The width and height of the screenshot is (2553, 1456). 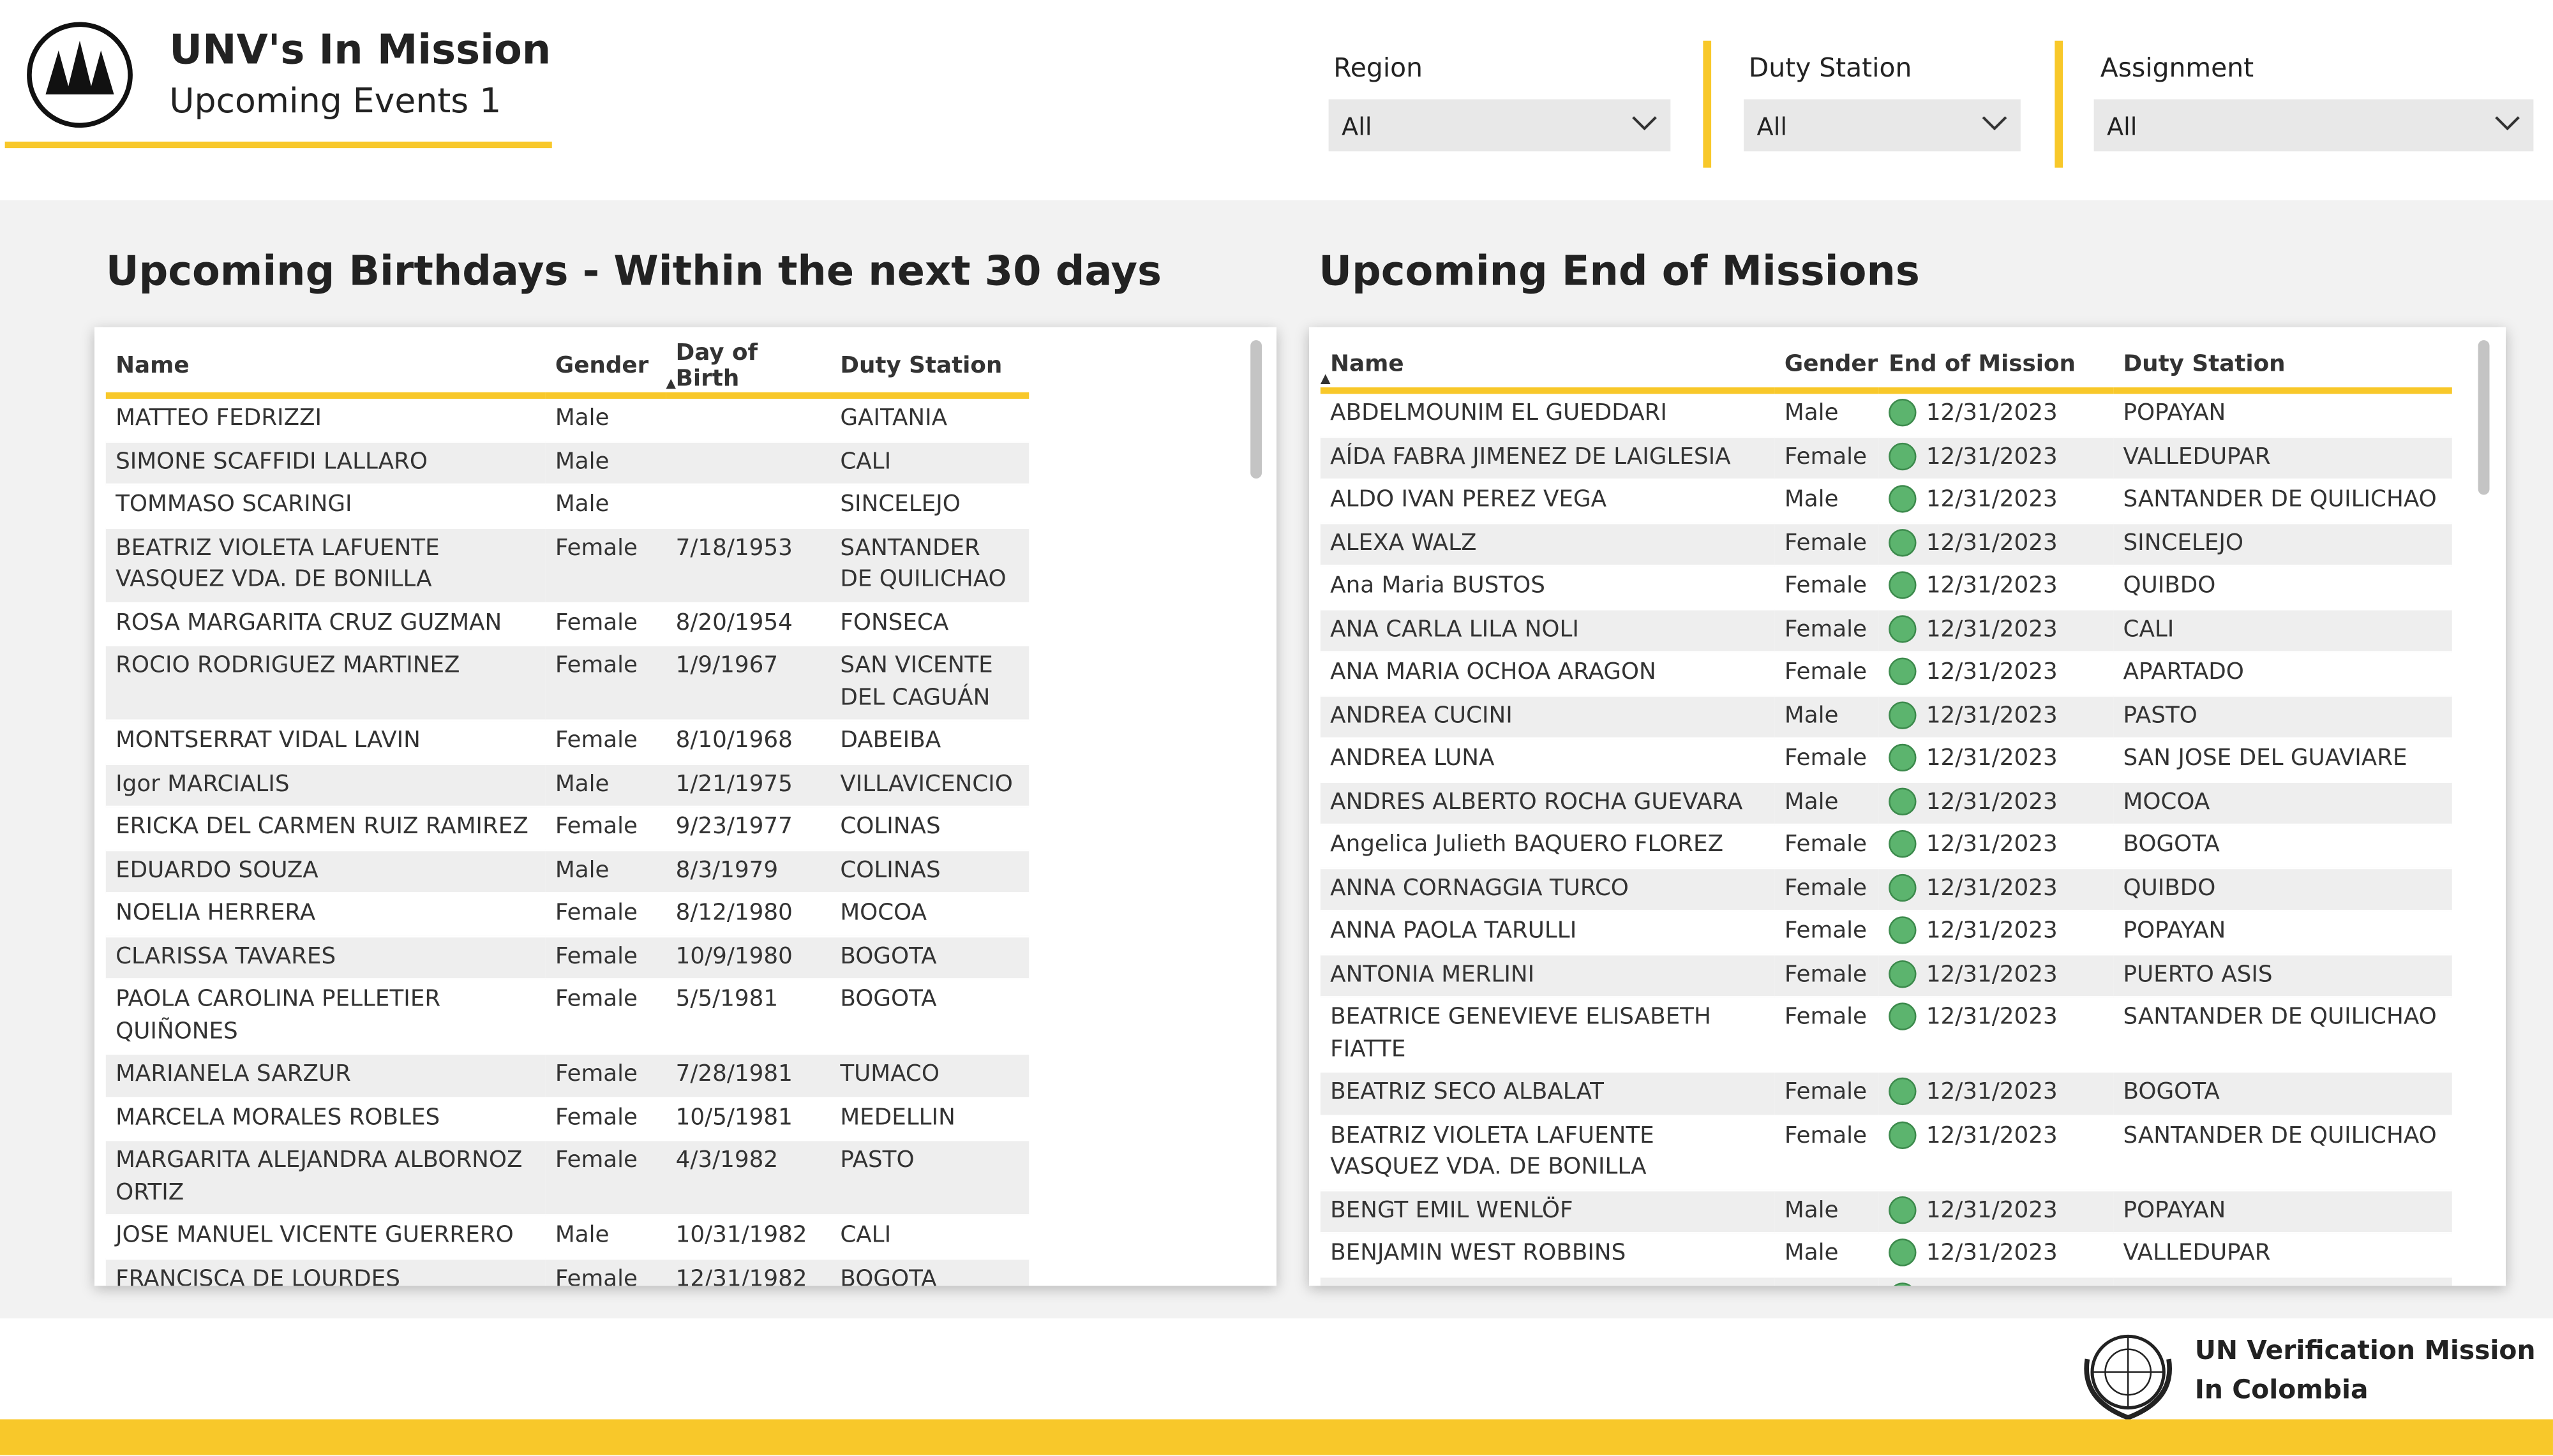 I want to click on table-row: CLARISSA TAVARES Female 10/9/1980 BOGOTA, so click(x=567, y=957).